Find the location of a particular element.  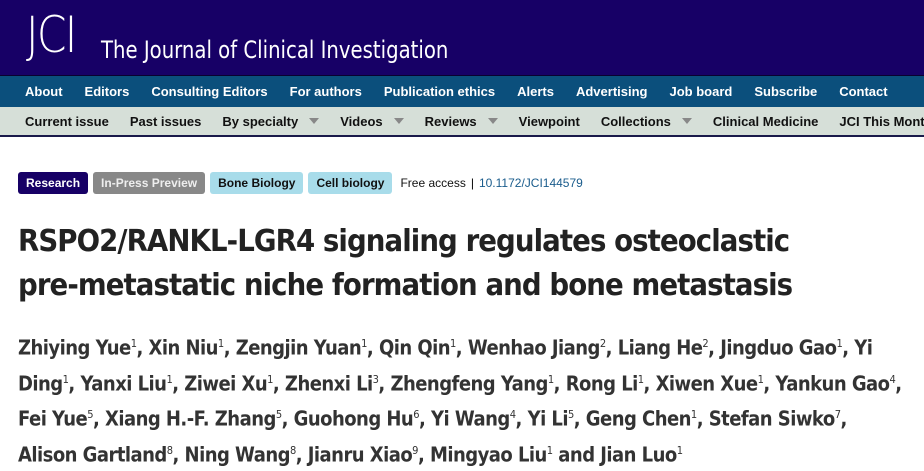

doi-link: 10.1172/JCI144579 is located at coordinates (530, 183).